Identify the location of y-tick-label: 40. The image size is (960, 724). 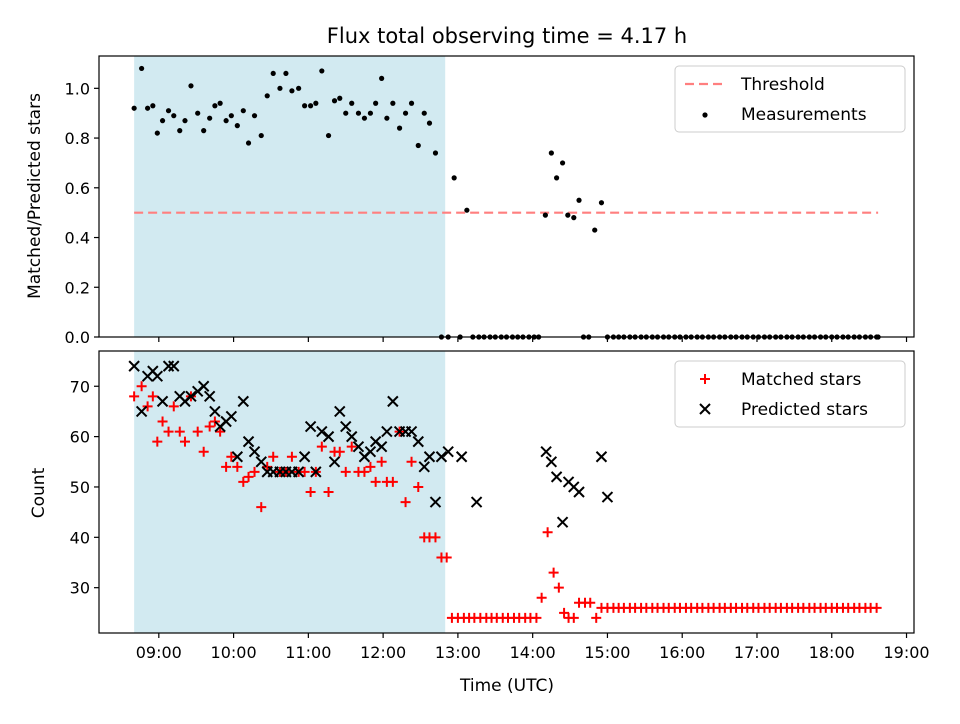
(80, 537).